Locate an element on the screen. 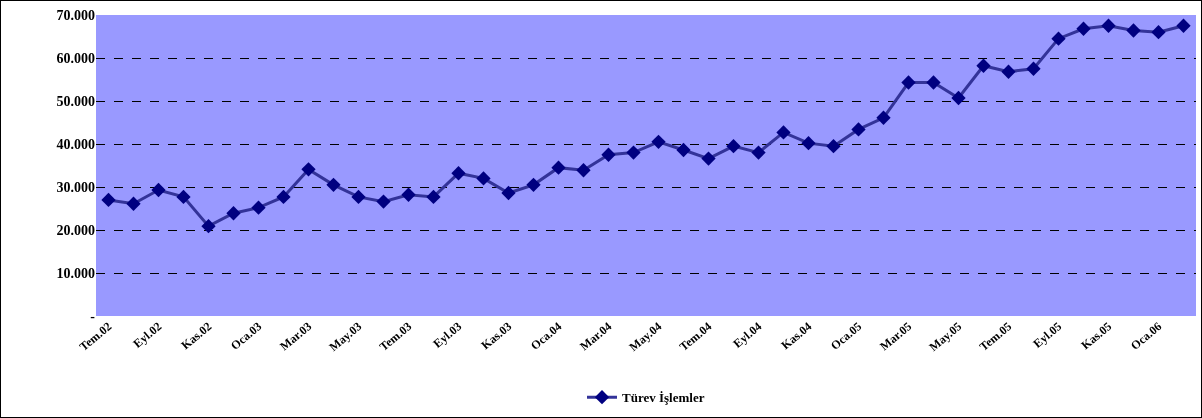  y-tick-label: 10.000 is located at coordinates (75, 273).